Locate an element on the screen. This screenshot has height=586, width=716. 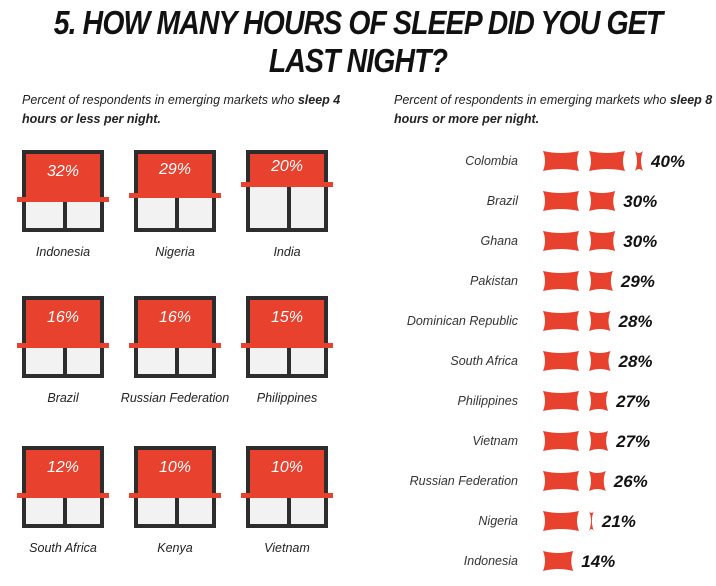
category-label: South Africa is located at coordinates (484, 361).